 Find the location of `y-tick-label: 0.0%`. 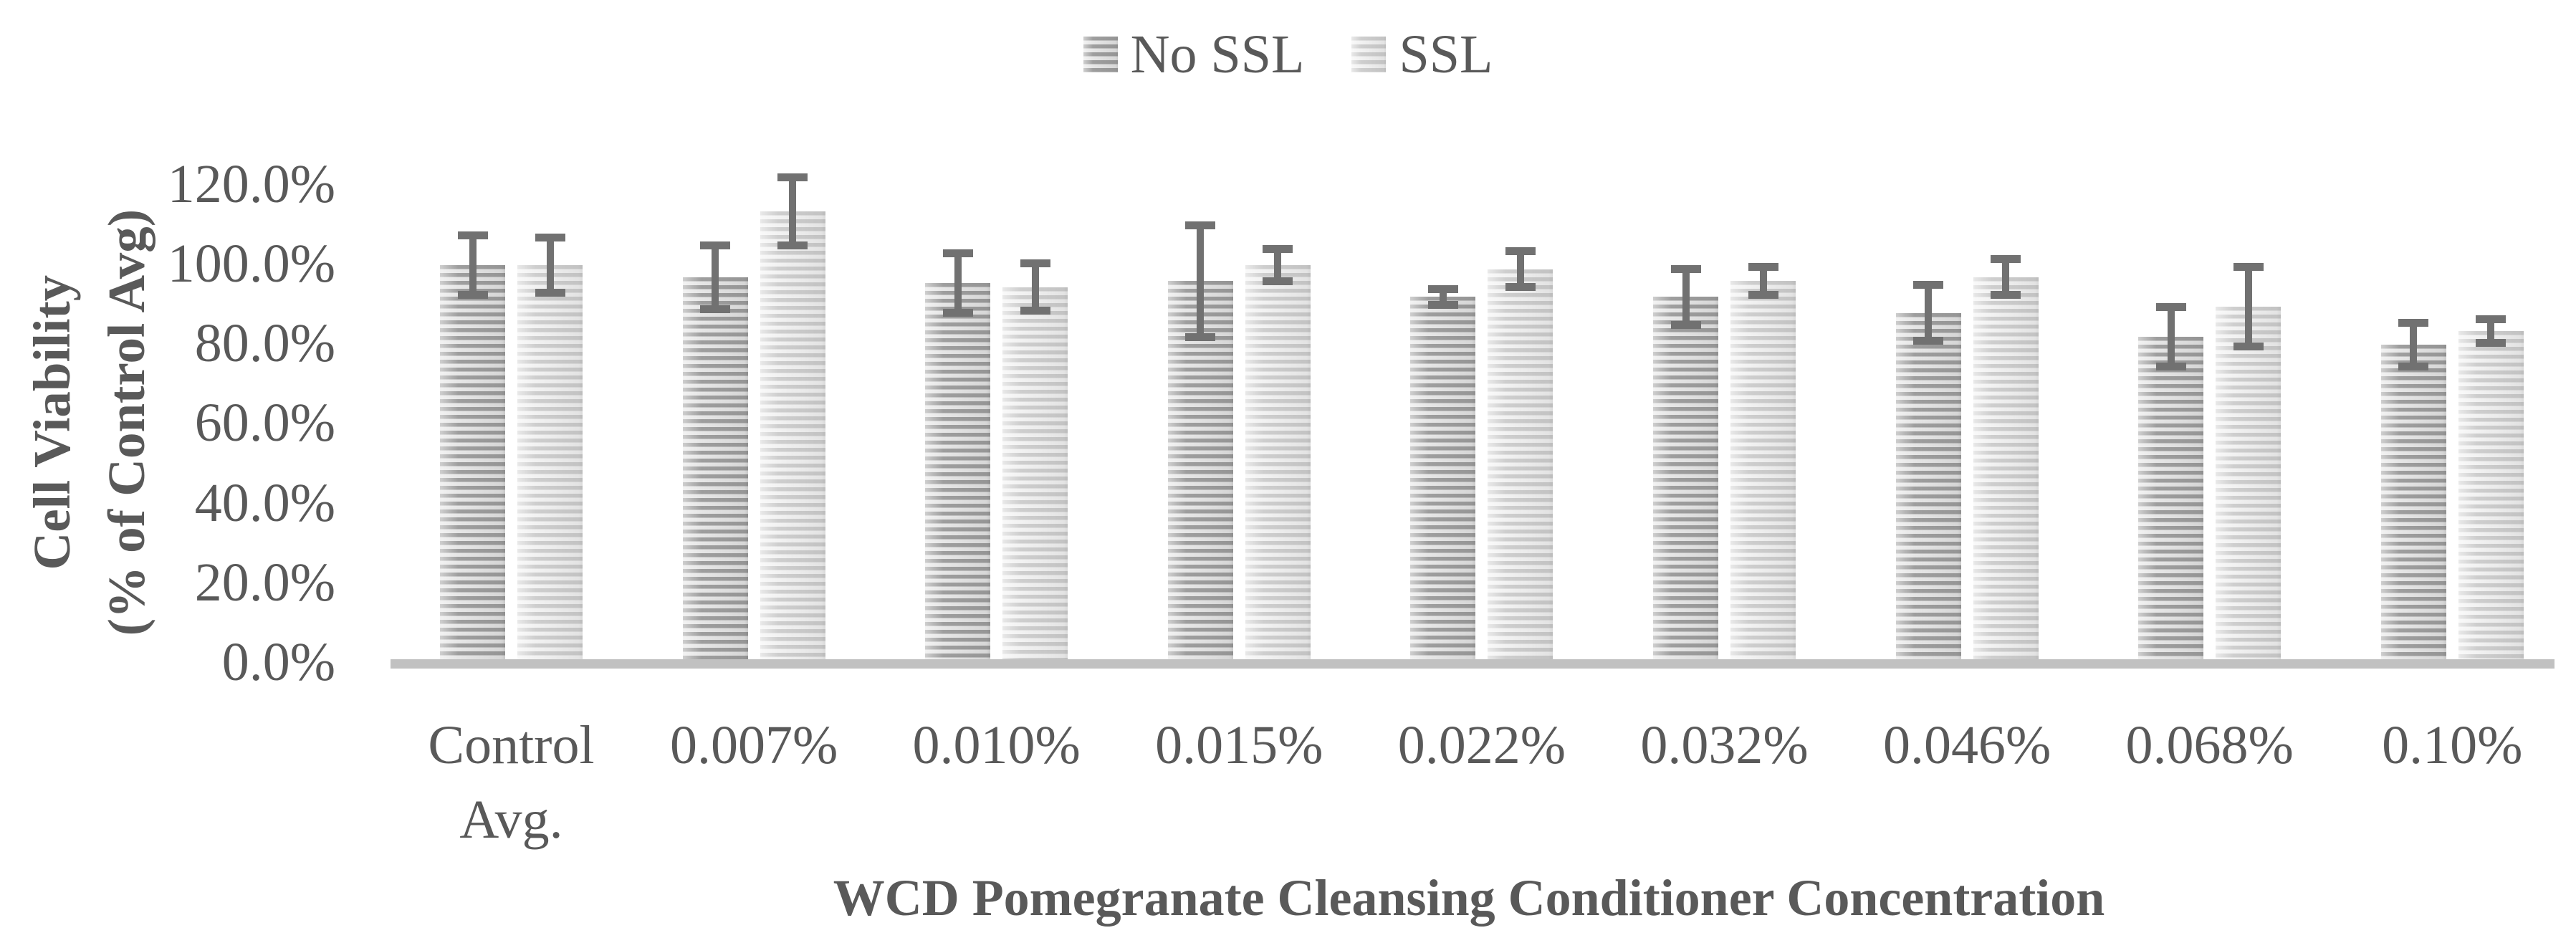

y-tick-label: 0.0% is located at coordinates (278, 662).